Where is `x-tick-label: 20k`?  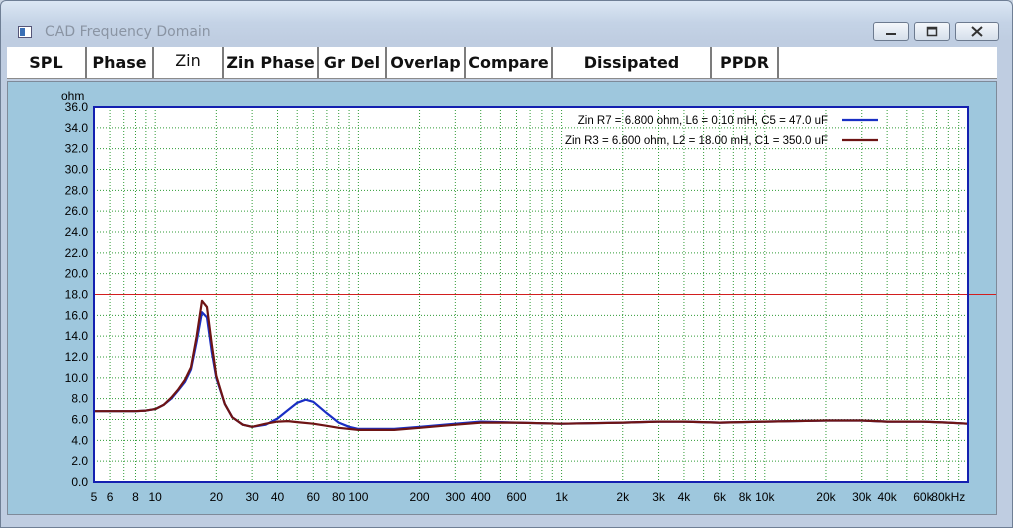
x-tick-label: 20k is located at coordinates (826, 497).